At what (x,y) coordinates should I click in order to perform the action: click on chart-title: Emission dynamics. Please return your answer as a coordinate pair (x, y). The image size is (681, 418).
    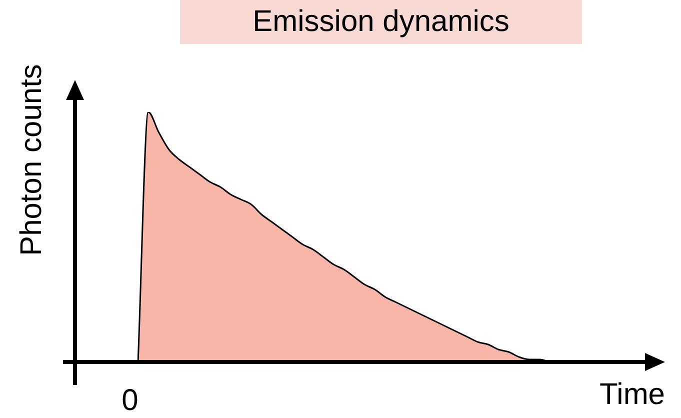
    Looking at the image, I should click on (381, 22).